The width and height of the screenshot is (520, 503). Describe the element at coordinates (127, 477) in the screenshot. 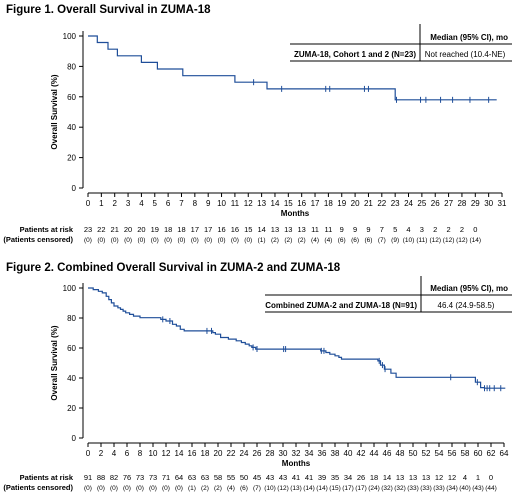

I see `at-risk-count: 76` at that location.